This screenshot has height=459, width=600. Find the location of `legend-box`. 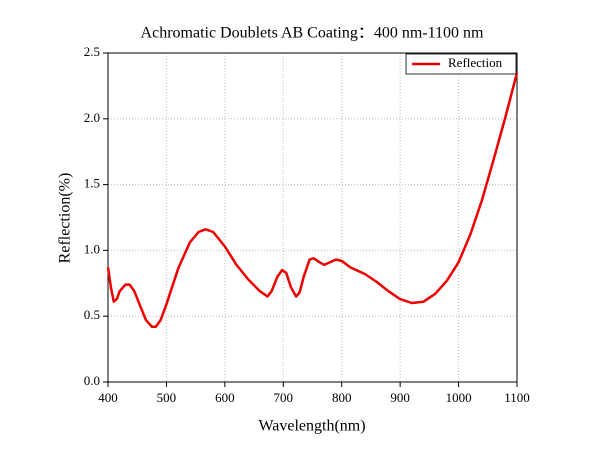

legend-box is located at coordinates (461, 64).